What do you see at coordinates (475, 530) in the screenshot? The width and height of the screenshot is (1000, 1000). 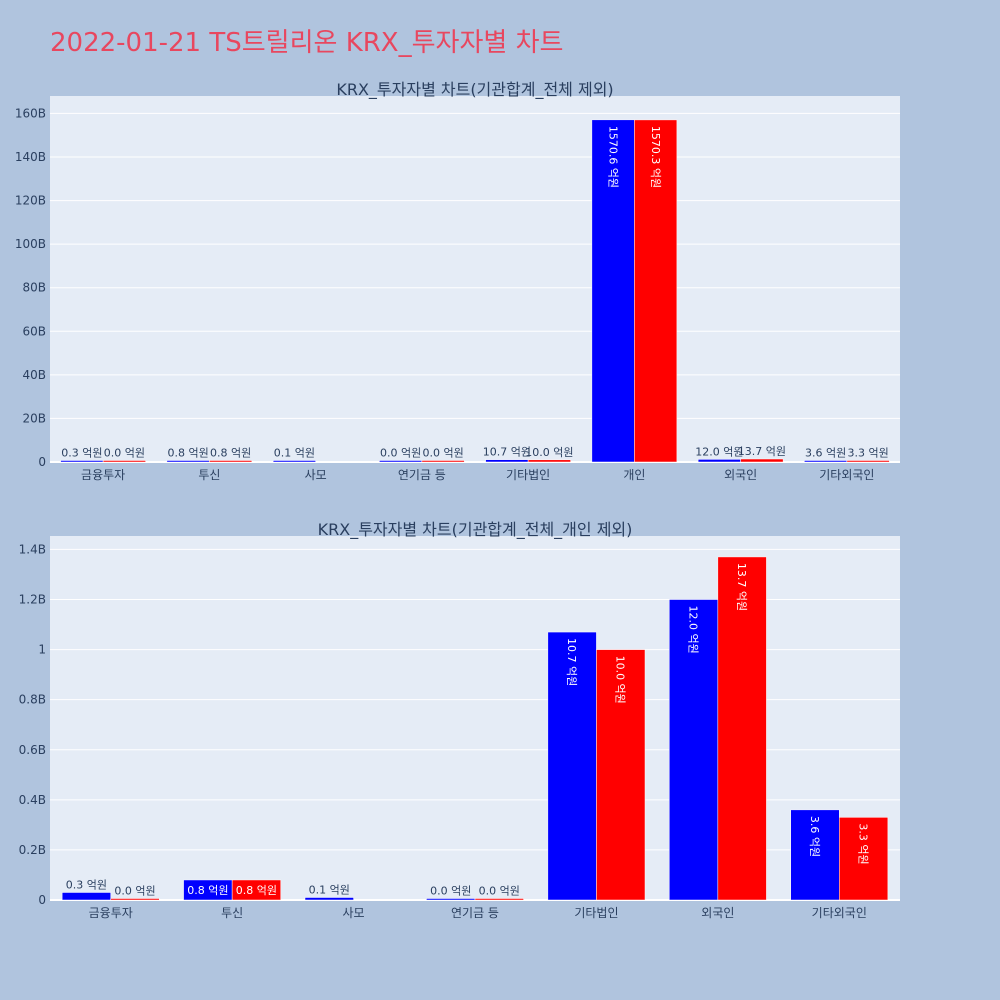 I see `chart-title: KRX_투자자별 차트(기관합계_전체_개인 제외)` at bounding box center [475, 530].